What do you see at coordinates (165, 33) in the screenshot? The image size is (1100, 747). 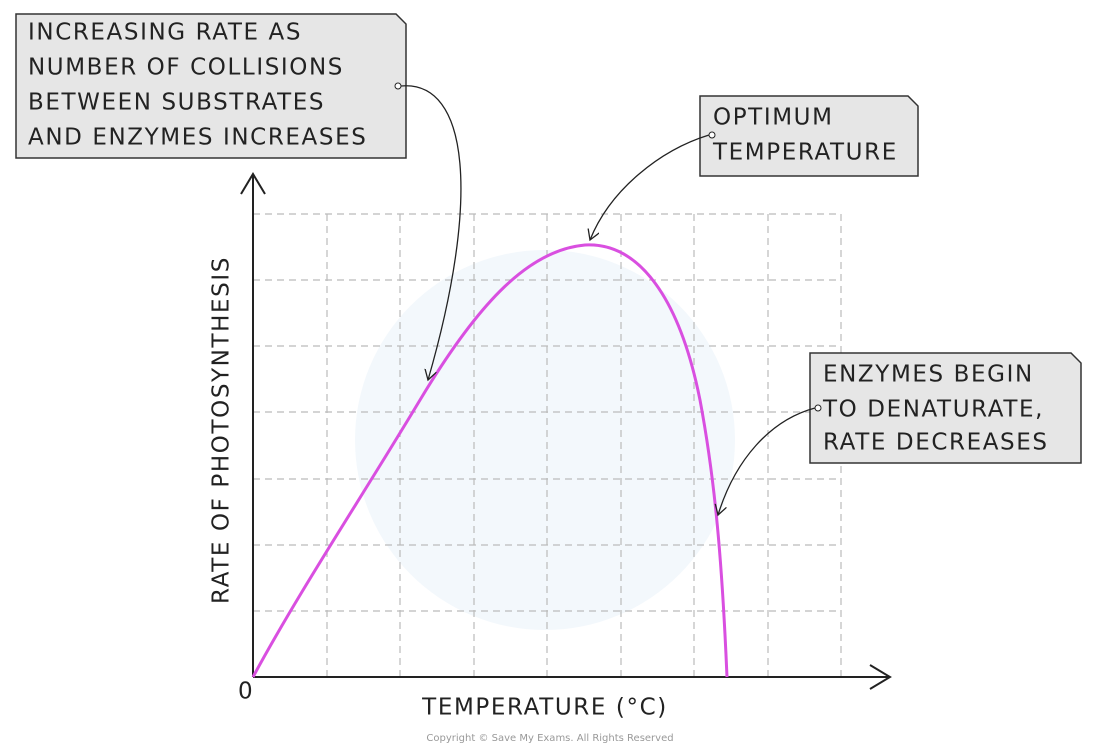 I see `annotation-text: INCREASING RATE AS` at bounding box center [165, 33].